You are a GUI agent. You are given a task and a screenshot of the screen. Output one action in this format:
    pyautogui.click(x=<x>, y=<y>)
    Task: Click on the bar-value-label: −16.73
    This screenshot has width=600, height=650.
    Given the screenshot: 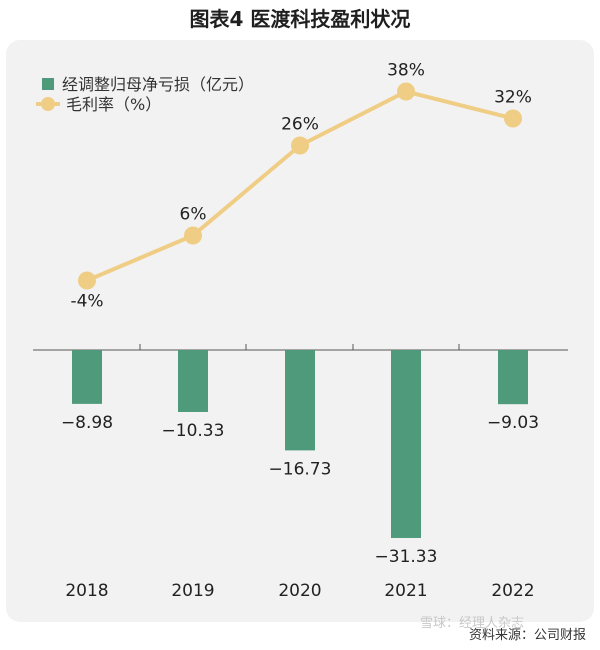 What is the action you would take?
    pyautogui.click(x=300, y=469)
    